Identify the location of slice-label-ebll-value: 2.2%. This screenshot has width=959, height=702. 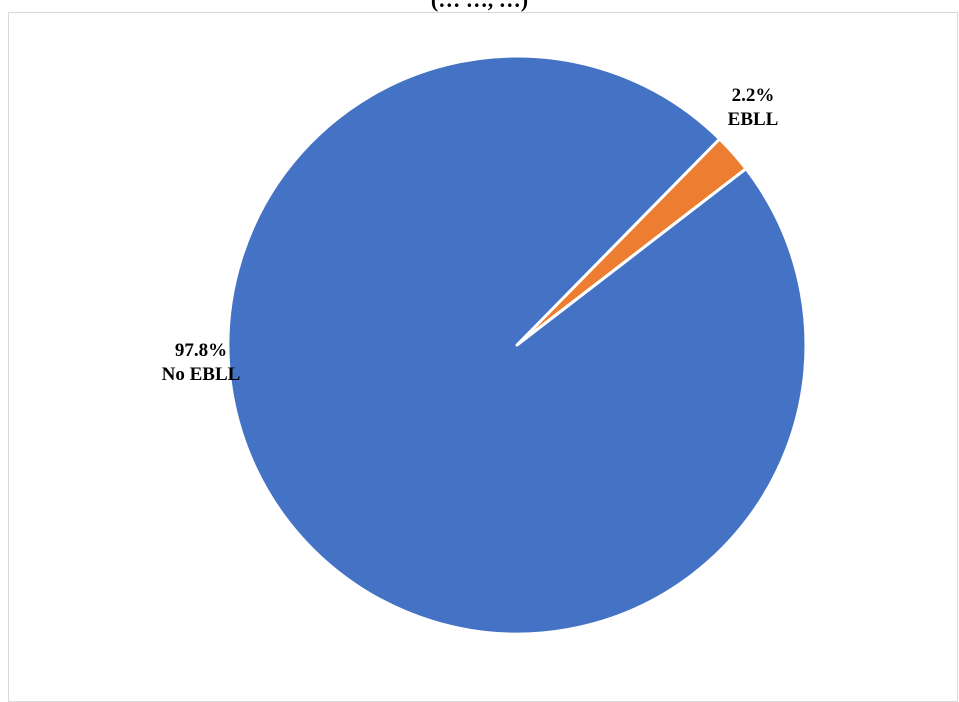
(753, 95).